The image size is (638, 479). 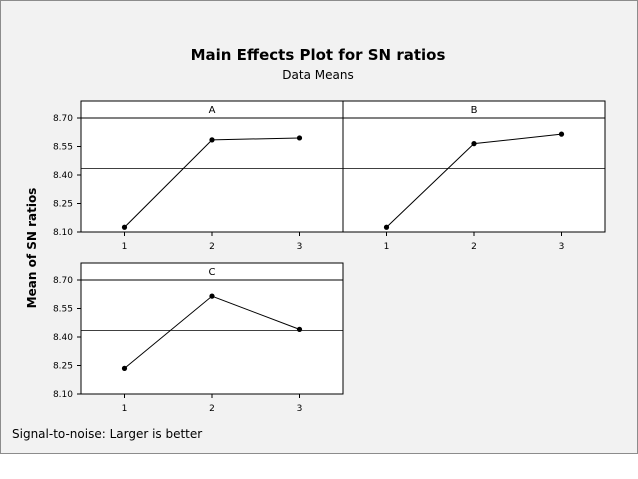 I want to click on chart-title: Main Effects Plot for SN ratios, so click(x=318, y=55).